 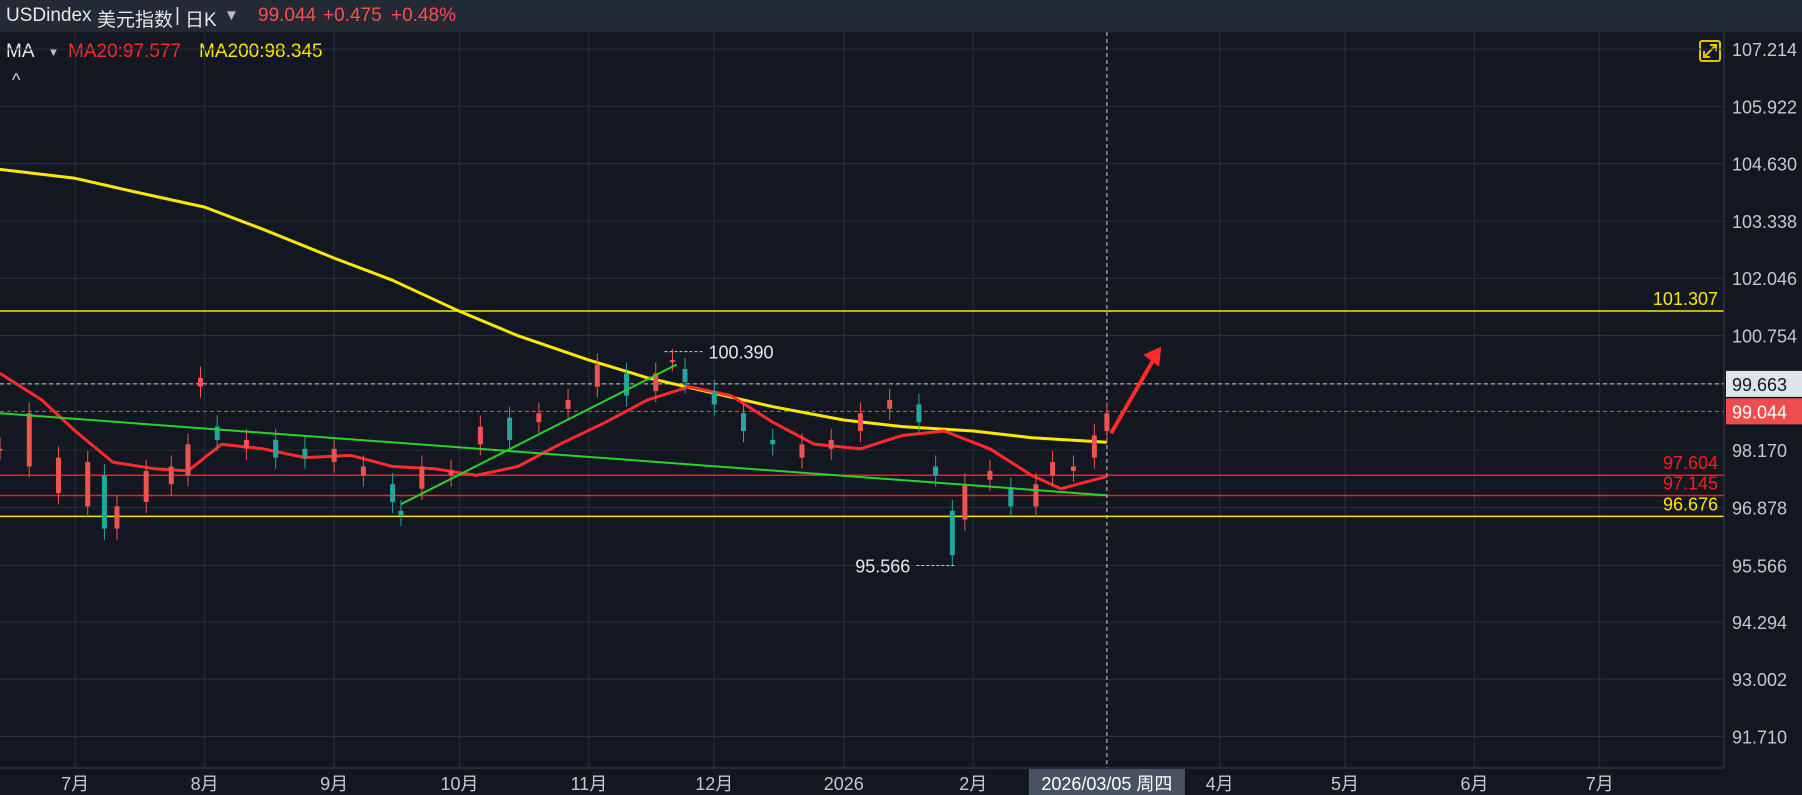 What do you see at coordinates (1764, 107) in the screenshot?
I see `y-tick-label: 105.922` at bounding box center [1764, 107].